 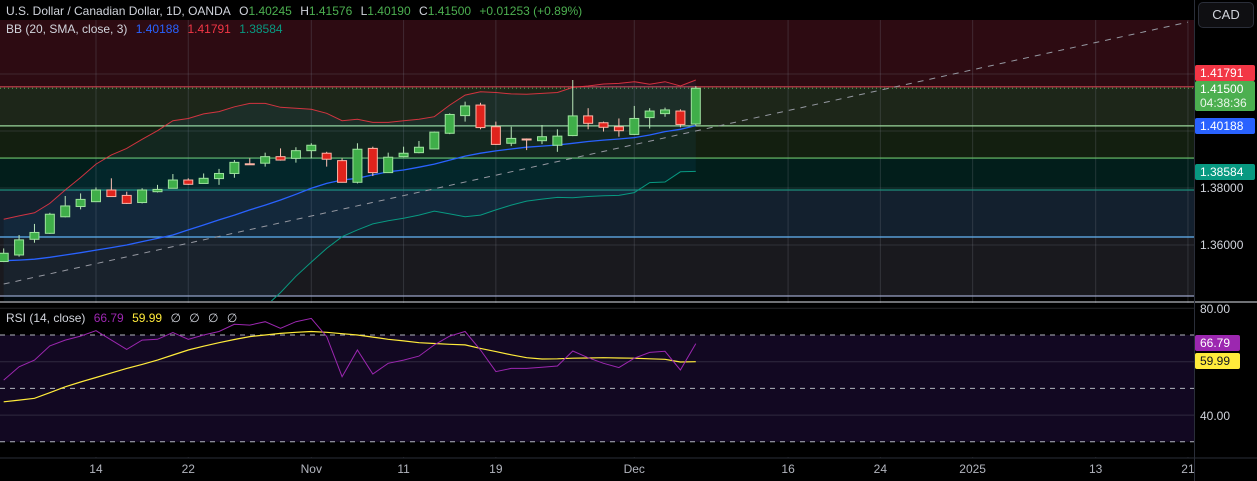 What do you see at coordinates (1223, 103) in the screenshot?
I see `bar-countdown: 04:38:36` at bounding box center [1223, 103].